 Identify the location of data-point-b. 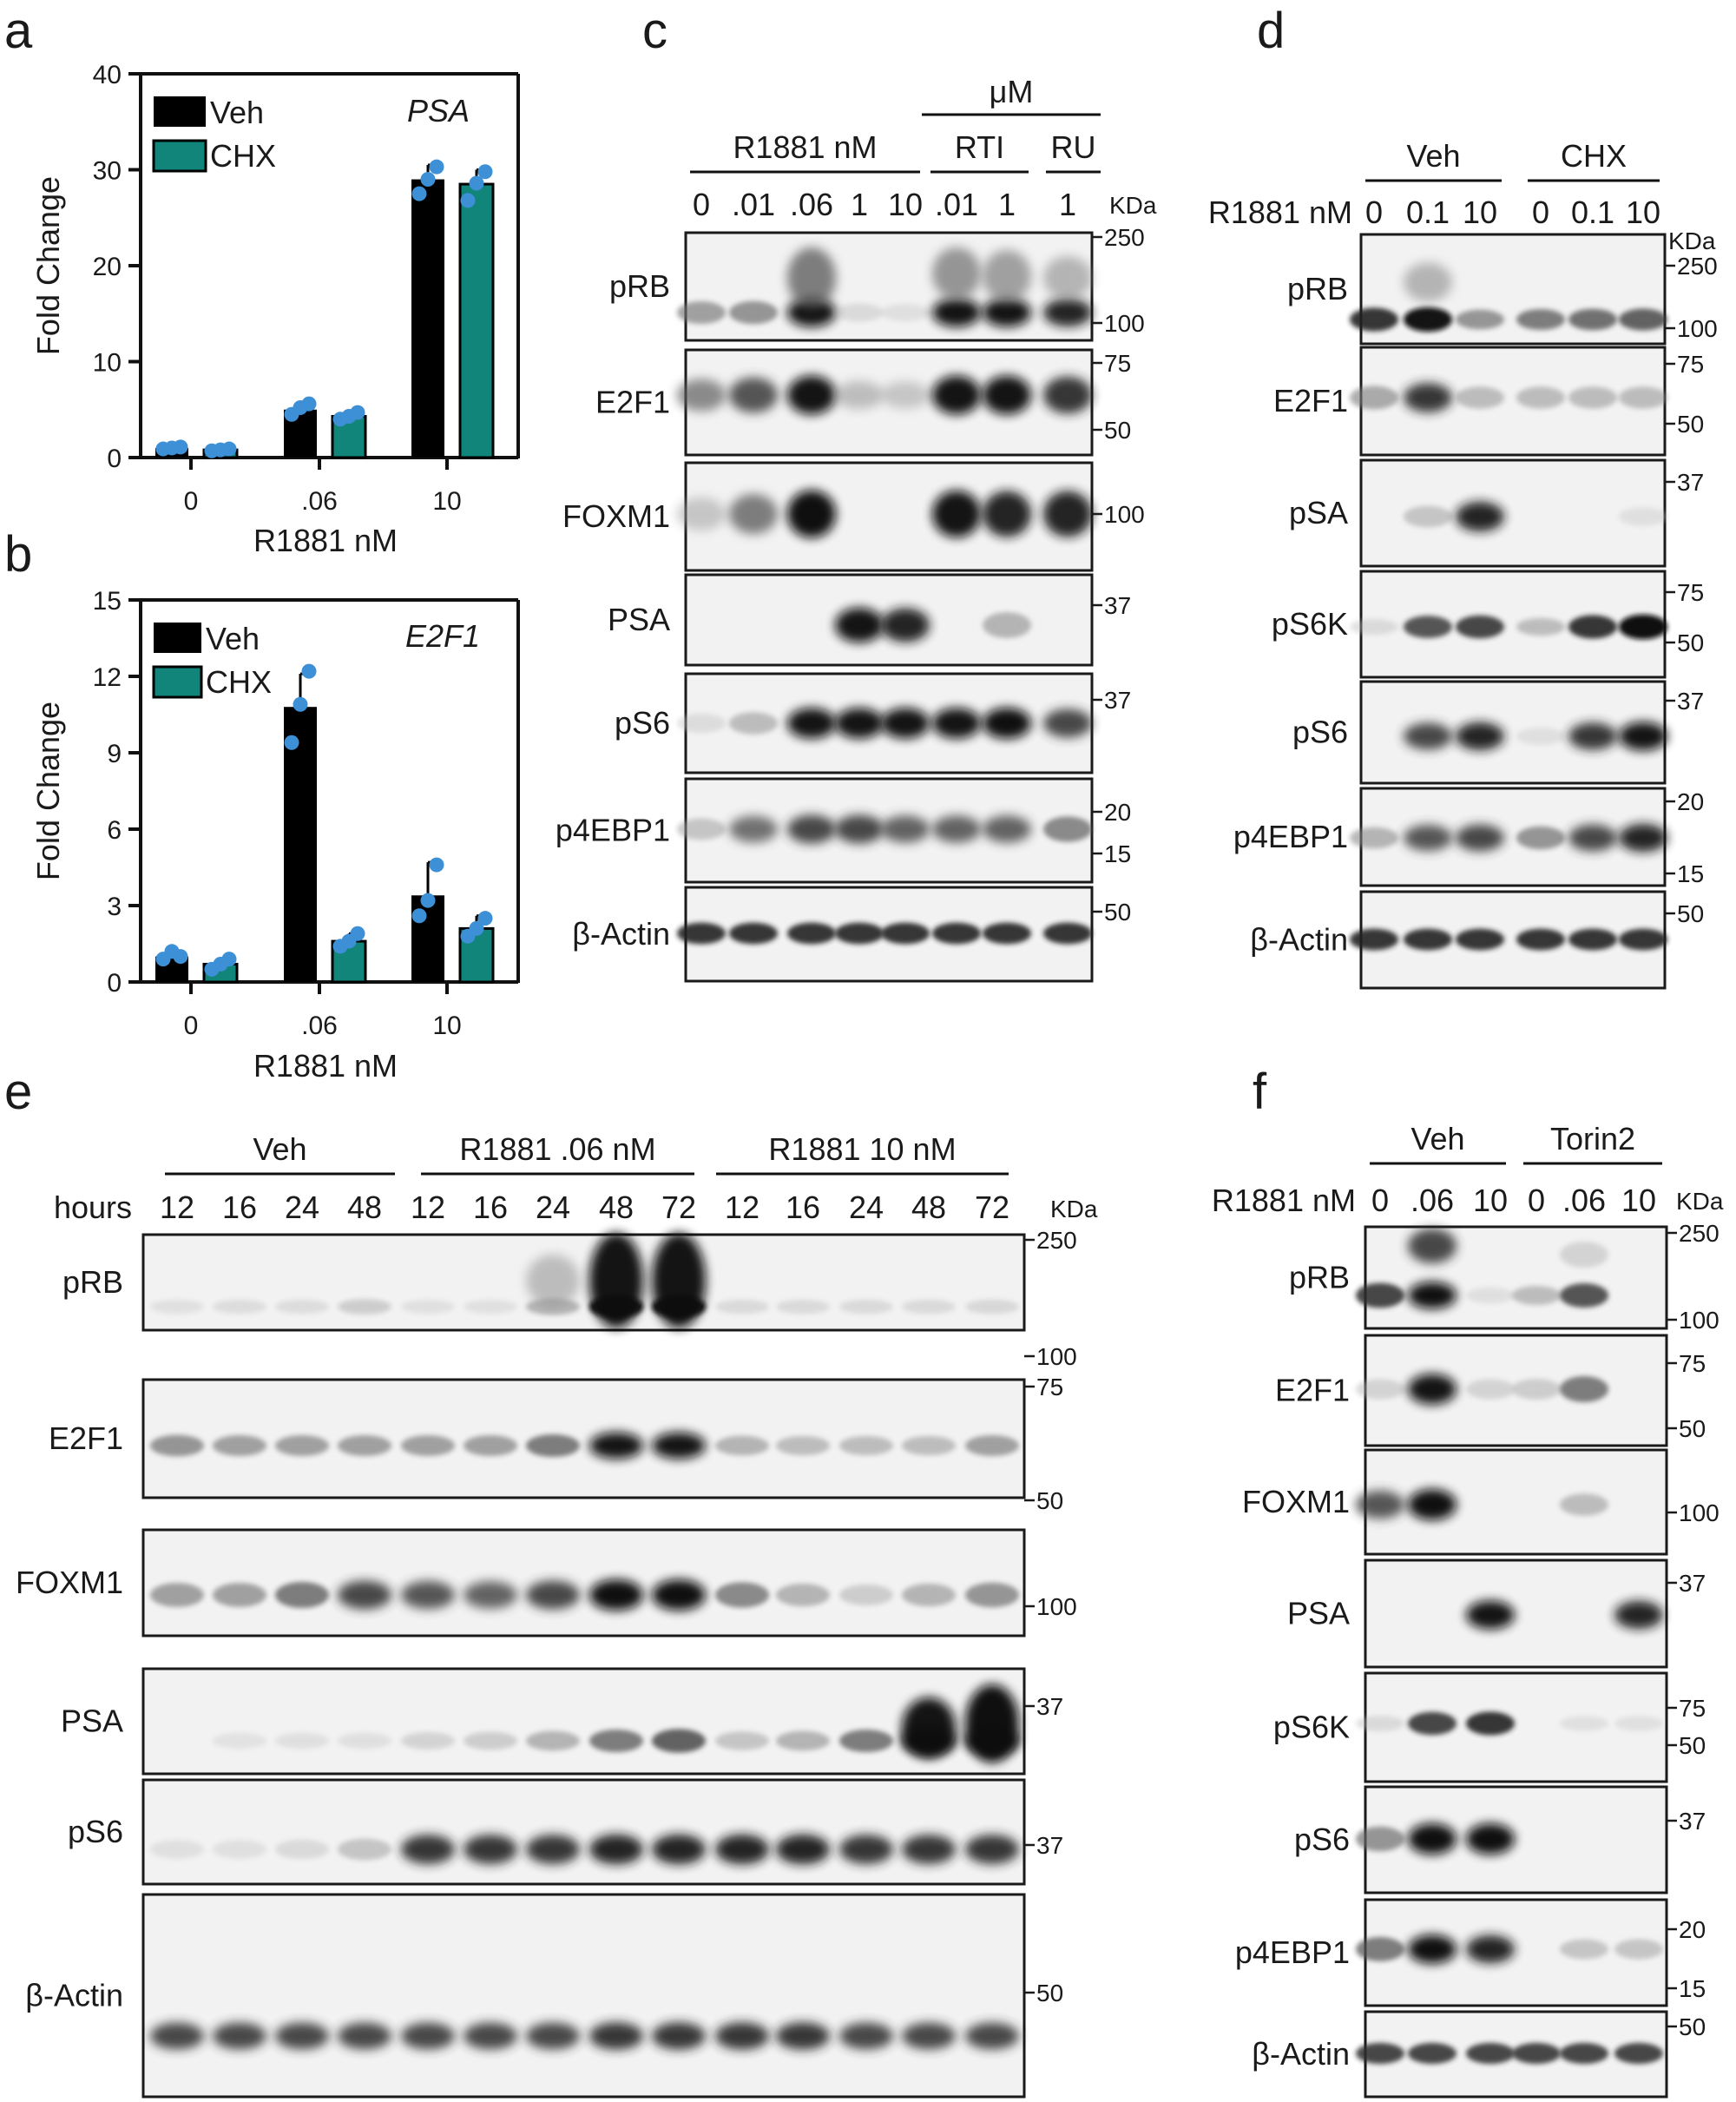
(309, 671).